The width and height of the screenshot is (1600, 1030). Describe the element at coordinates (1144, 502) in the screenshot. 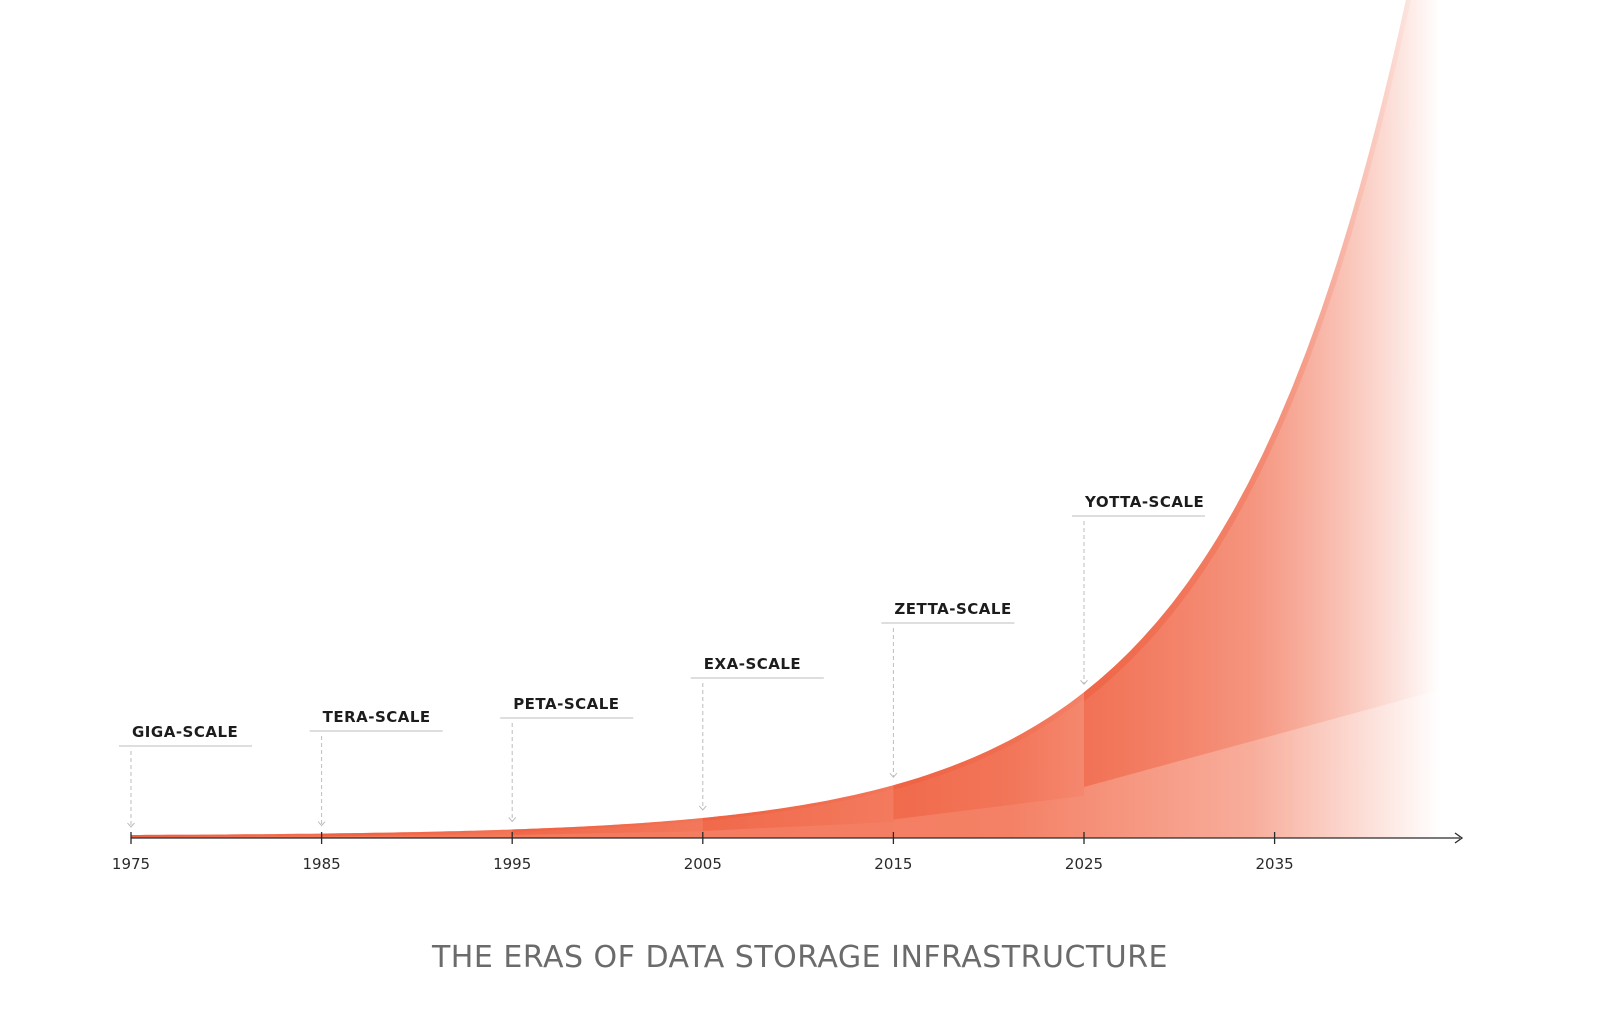

I see `era-label-yotta-scale: YOTTA-SCALE` at that location.